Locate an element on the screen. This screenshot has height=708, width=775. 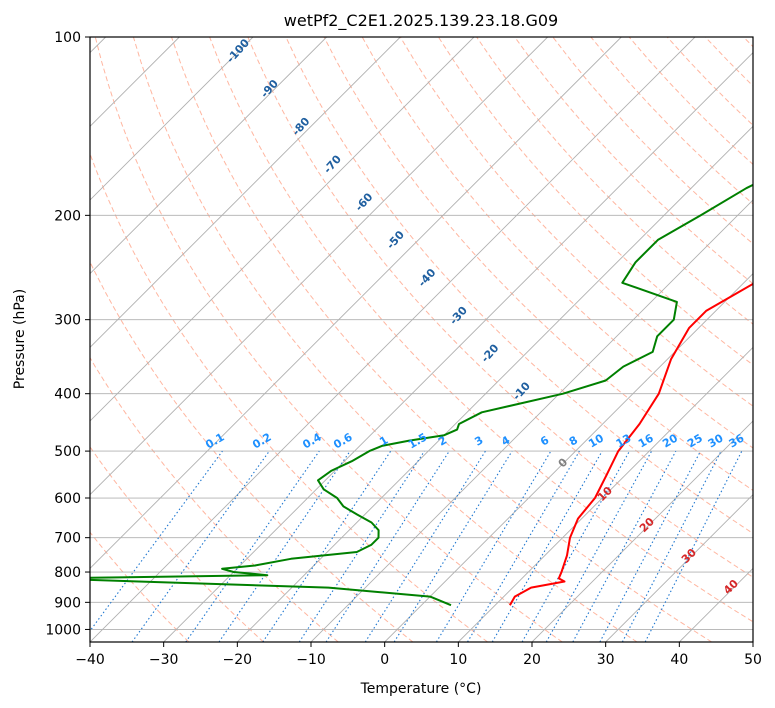
y-tick-label: 100 is located at coordinates (67, 38).